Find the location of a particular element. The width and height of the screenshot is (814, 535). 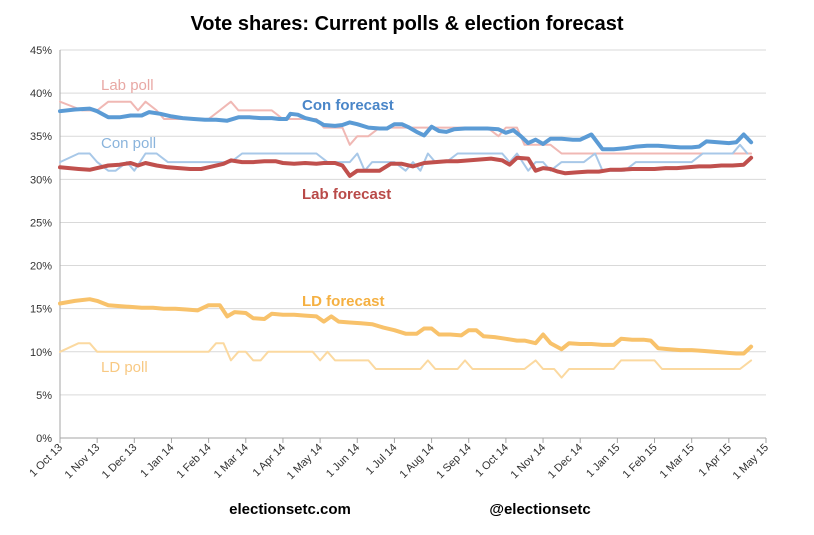

con-poll-label: Con poll is located at coordinates (128, 143).